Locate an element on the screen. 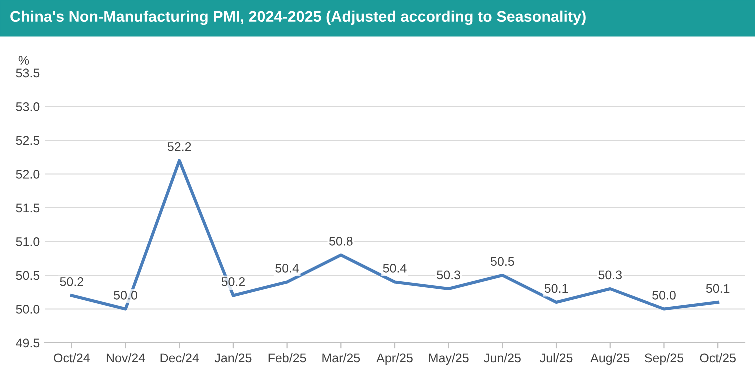 This screenshot has height=373, width=755. text: 50.8 is located at coordinates (341, 241).